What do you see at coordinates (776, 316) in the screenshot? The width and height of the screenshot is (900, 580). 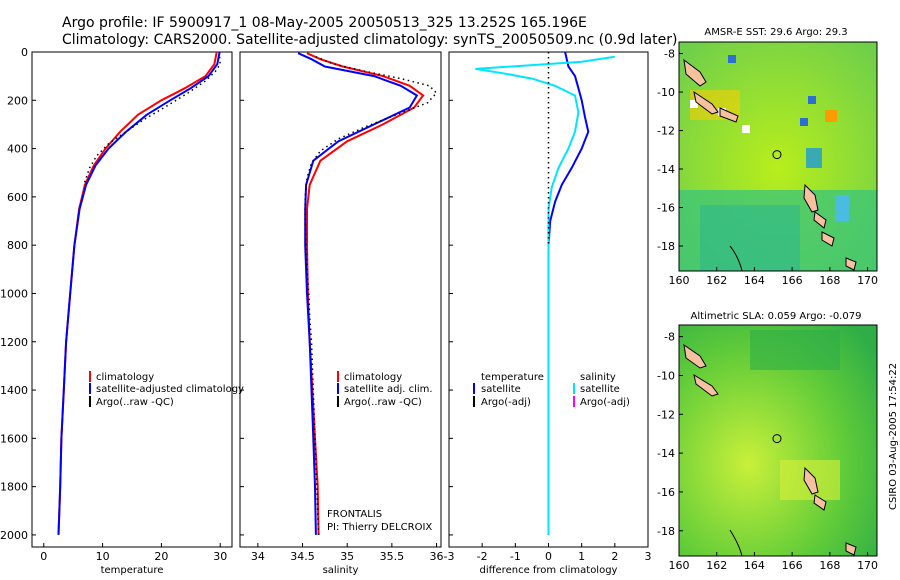 I see `sla-map-title: Altimetric SLA: 0.059 Argo: -0.079` at bounding box center [776, 316].